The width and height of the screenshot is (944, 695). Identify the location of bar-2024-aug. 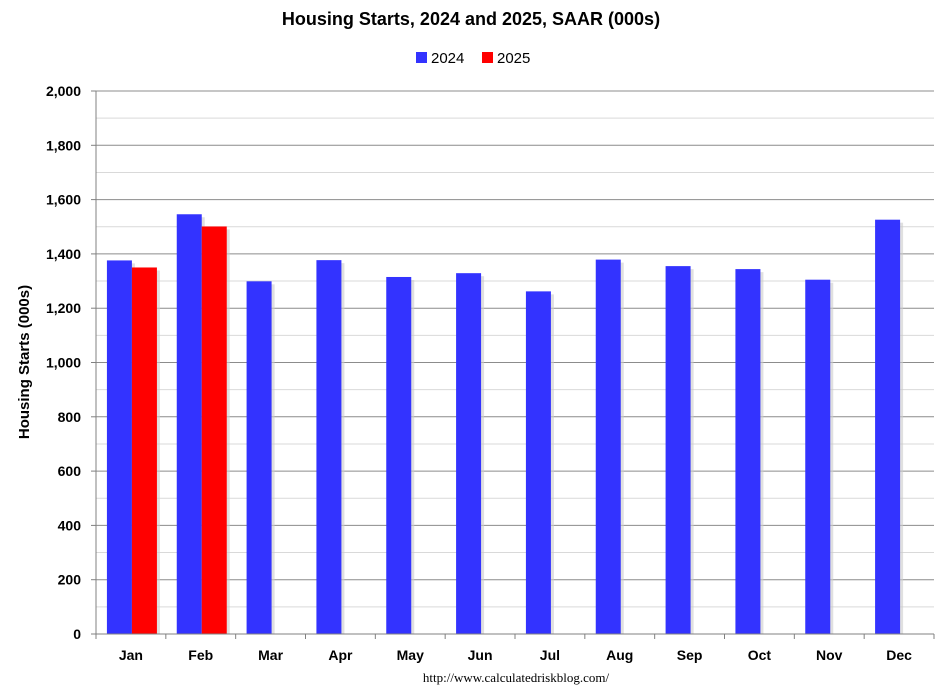
(608, 446).